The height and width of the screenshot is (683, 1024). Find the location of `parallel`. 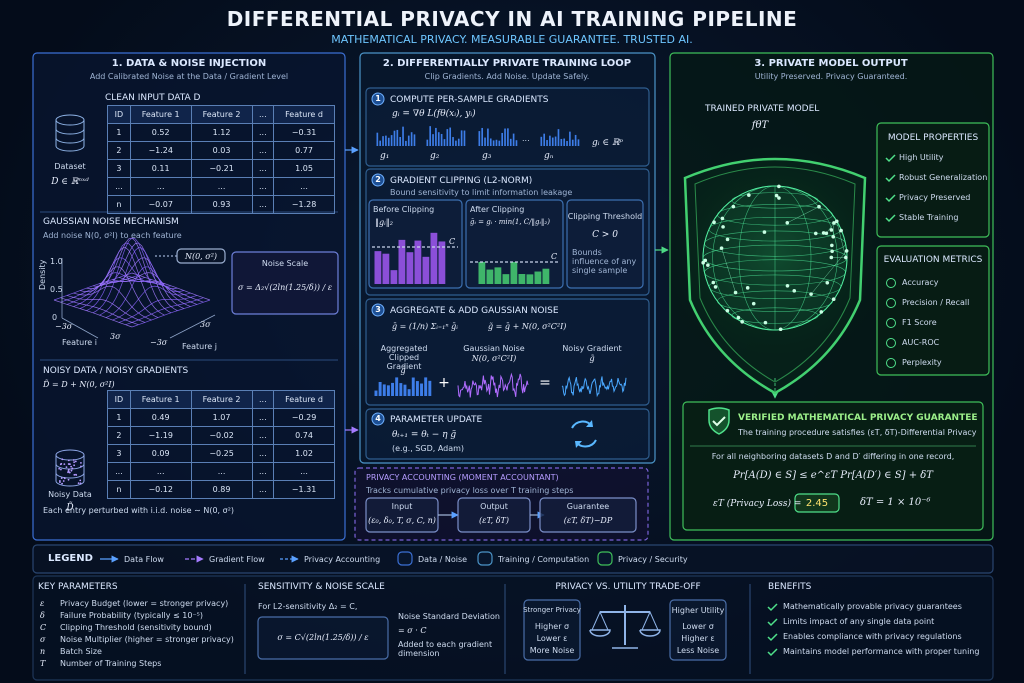

parallel is located at coordinates (775, 315).